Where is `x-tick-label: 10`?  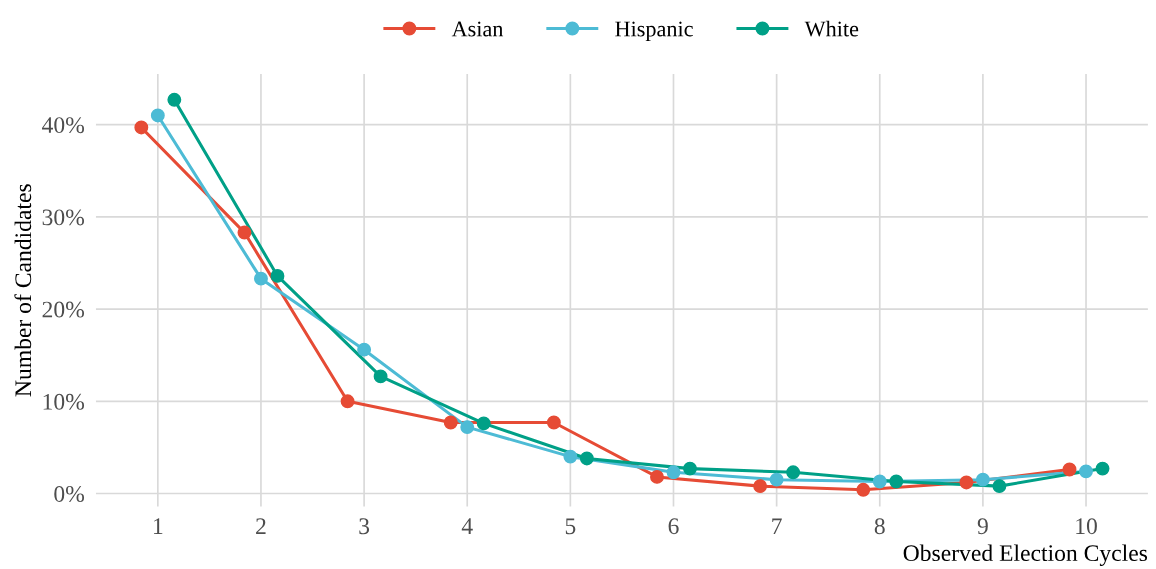
x-tick-label: 10 is located at coordinates (1086, 526).